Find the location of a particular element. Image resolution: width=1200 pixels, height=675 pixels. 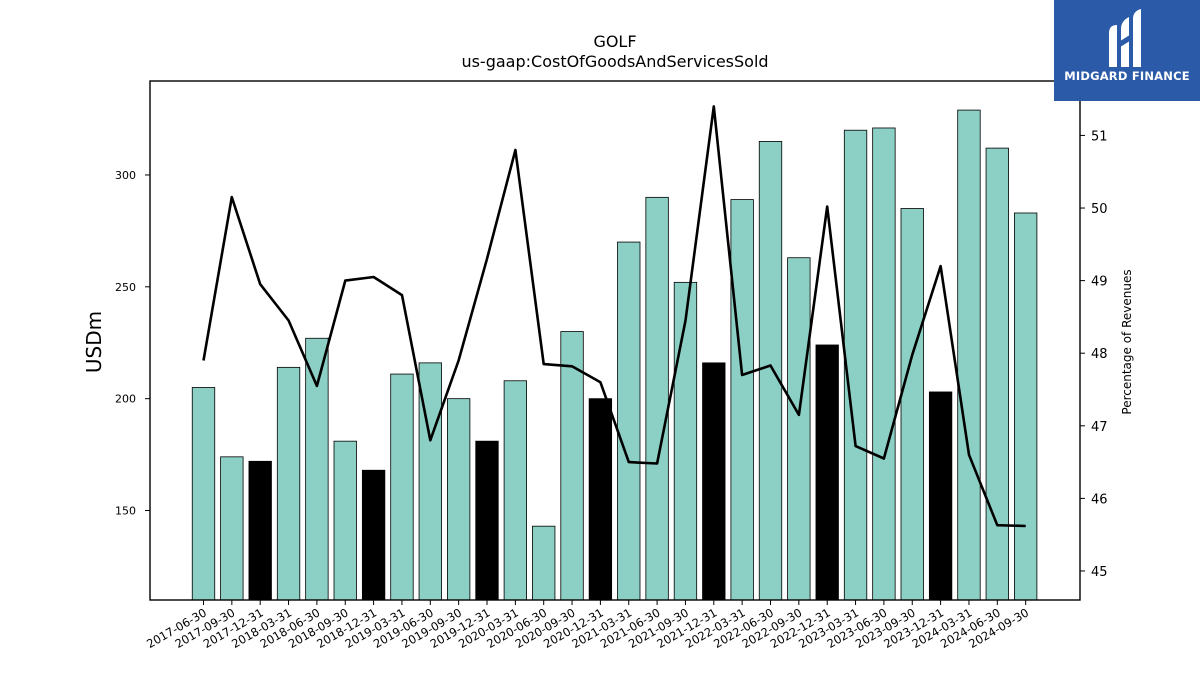

chart-subtitle: us-gaap:CostOfGoodsAndServicesSold is located at coordinates (615, 61).